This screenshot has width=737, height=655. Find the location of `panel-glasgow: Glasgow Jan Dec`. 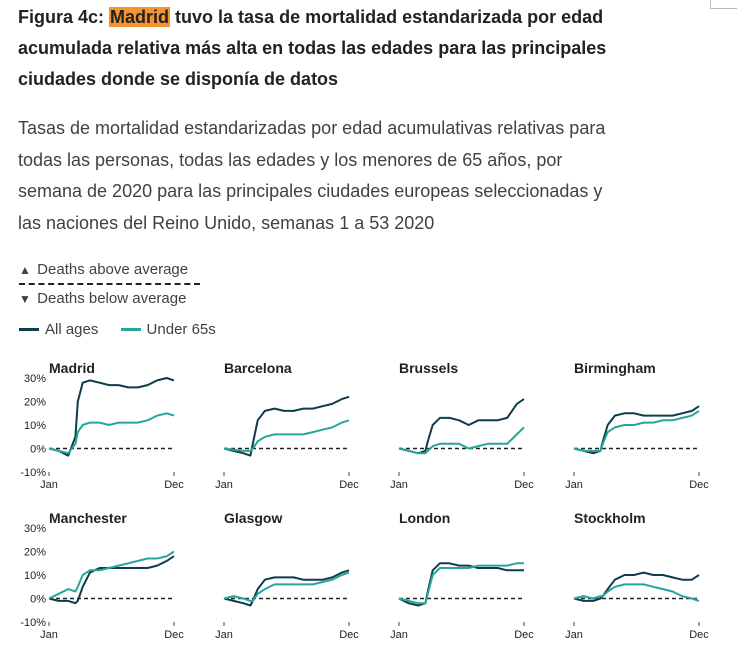

panel-glasgow: Glasgow Jan Dec is located at coordinates (287, 575).